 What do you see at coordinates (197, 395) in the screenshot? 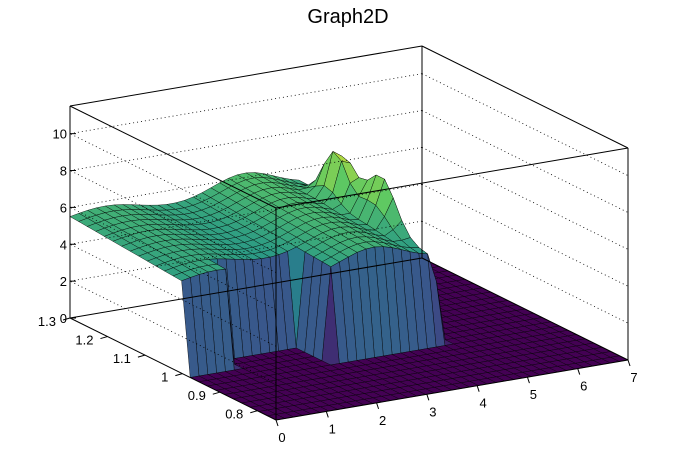
I see `y-tick-label: 0.9` at bounding box center [197, 395].